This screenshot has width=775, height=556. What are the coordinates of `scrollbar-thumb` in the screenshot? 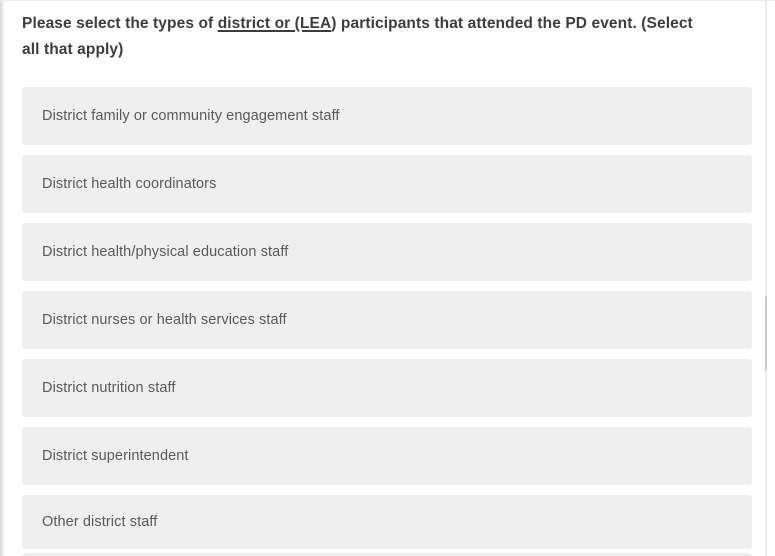 It's located at (766, 333).